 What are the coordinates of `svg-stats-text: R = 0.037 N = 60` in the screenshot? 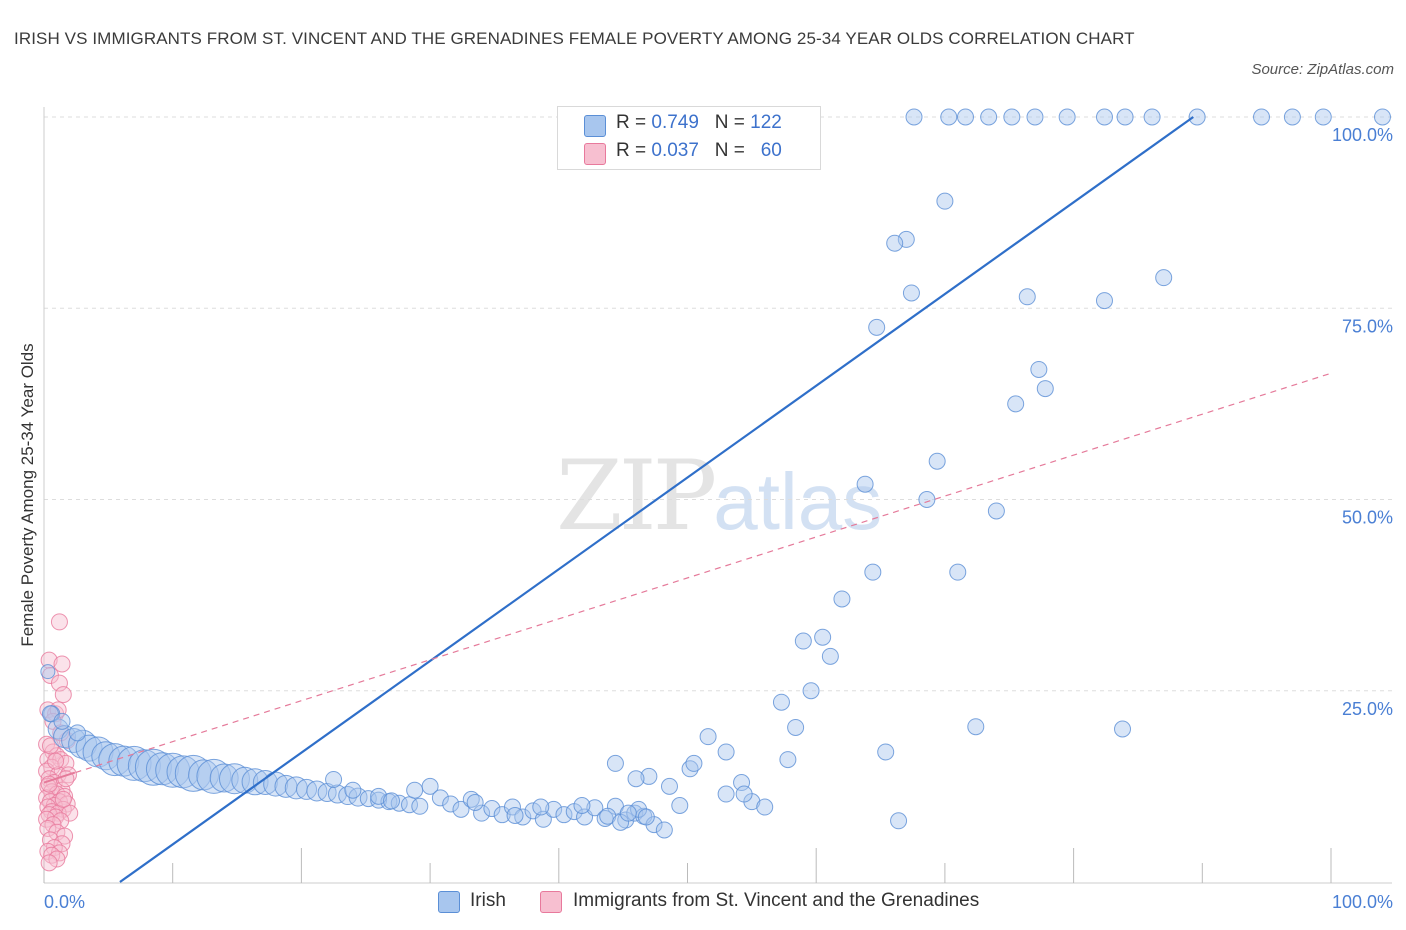 It's located at (699, 151).